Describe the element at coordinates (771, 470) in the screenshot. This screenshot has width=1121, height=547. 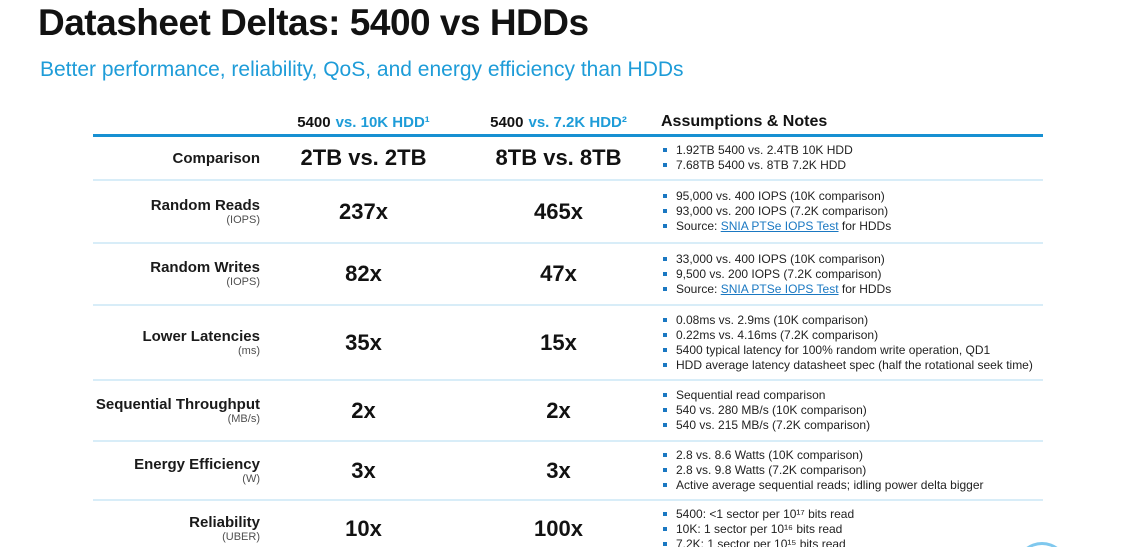
I see `note-text: 2.8 vs. 9.8 Watts (7.2K comparison)` at that location.